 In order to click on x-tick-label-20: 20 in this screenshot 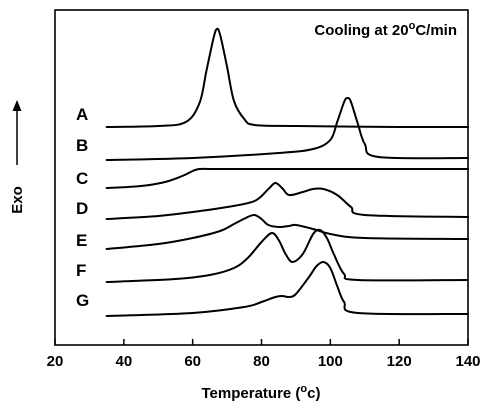, I will do `click(55, 361)`.